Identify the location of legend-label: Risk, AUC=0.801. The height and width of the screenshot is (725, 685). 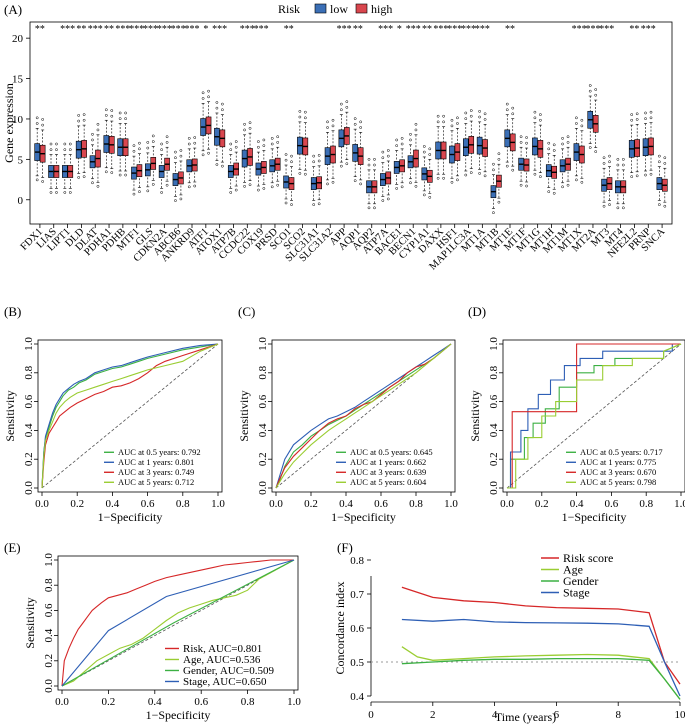
(222, 649).